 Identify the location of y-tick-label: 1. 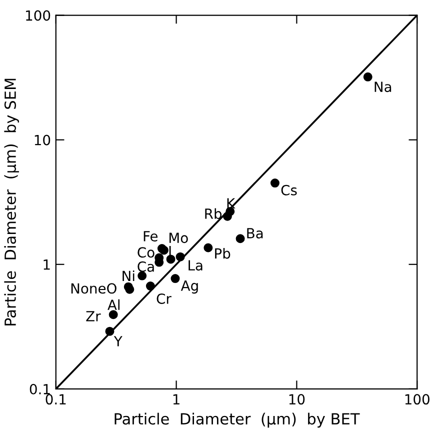
(47, 265).